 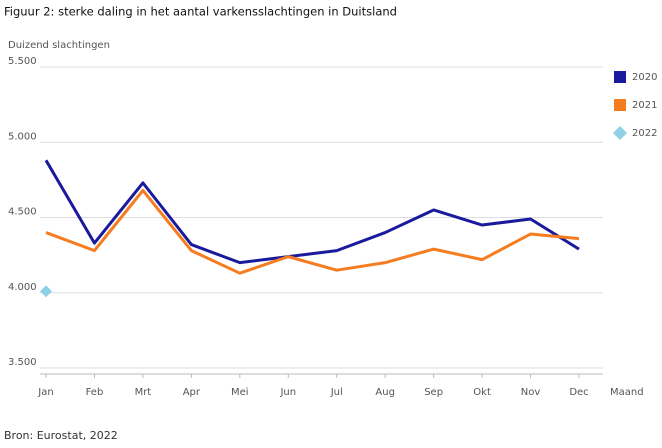 I want to click on legend-label: 2022, so click(x=644, y=133).